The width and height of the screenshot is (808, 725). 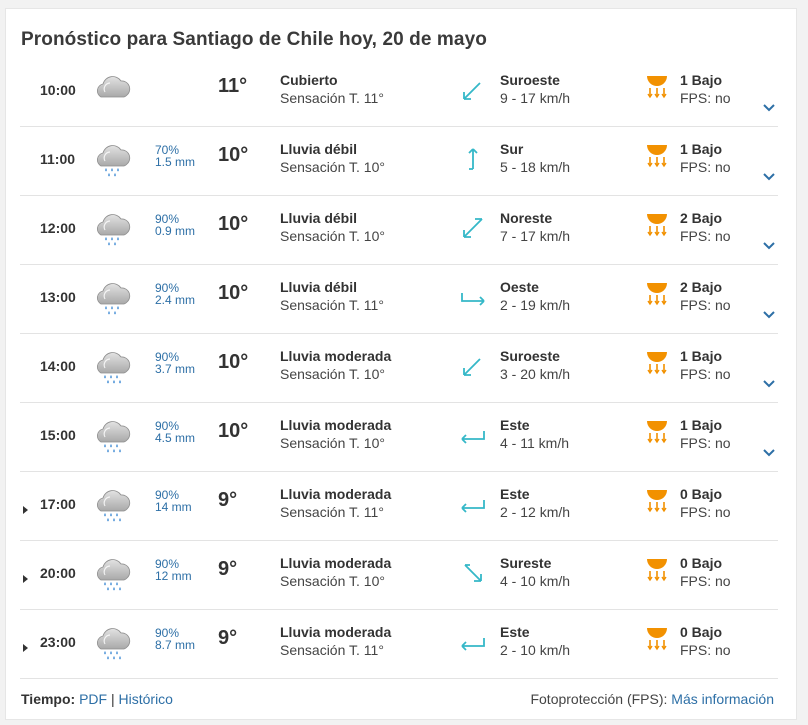 I want to click on footer-label: Tiempo:, so click(x=48, y=699).